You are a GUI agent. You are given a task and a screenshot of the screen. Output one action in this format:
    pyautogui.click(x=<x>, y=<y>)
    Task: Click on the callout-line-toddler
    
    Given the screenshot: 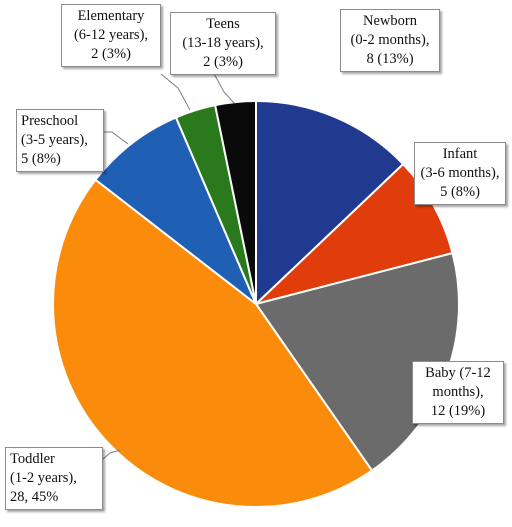 What is the action you would take?
    pyautogui.click(x=111, y=454)
    